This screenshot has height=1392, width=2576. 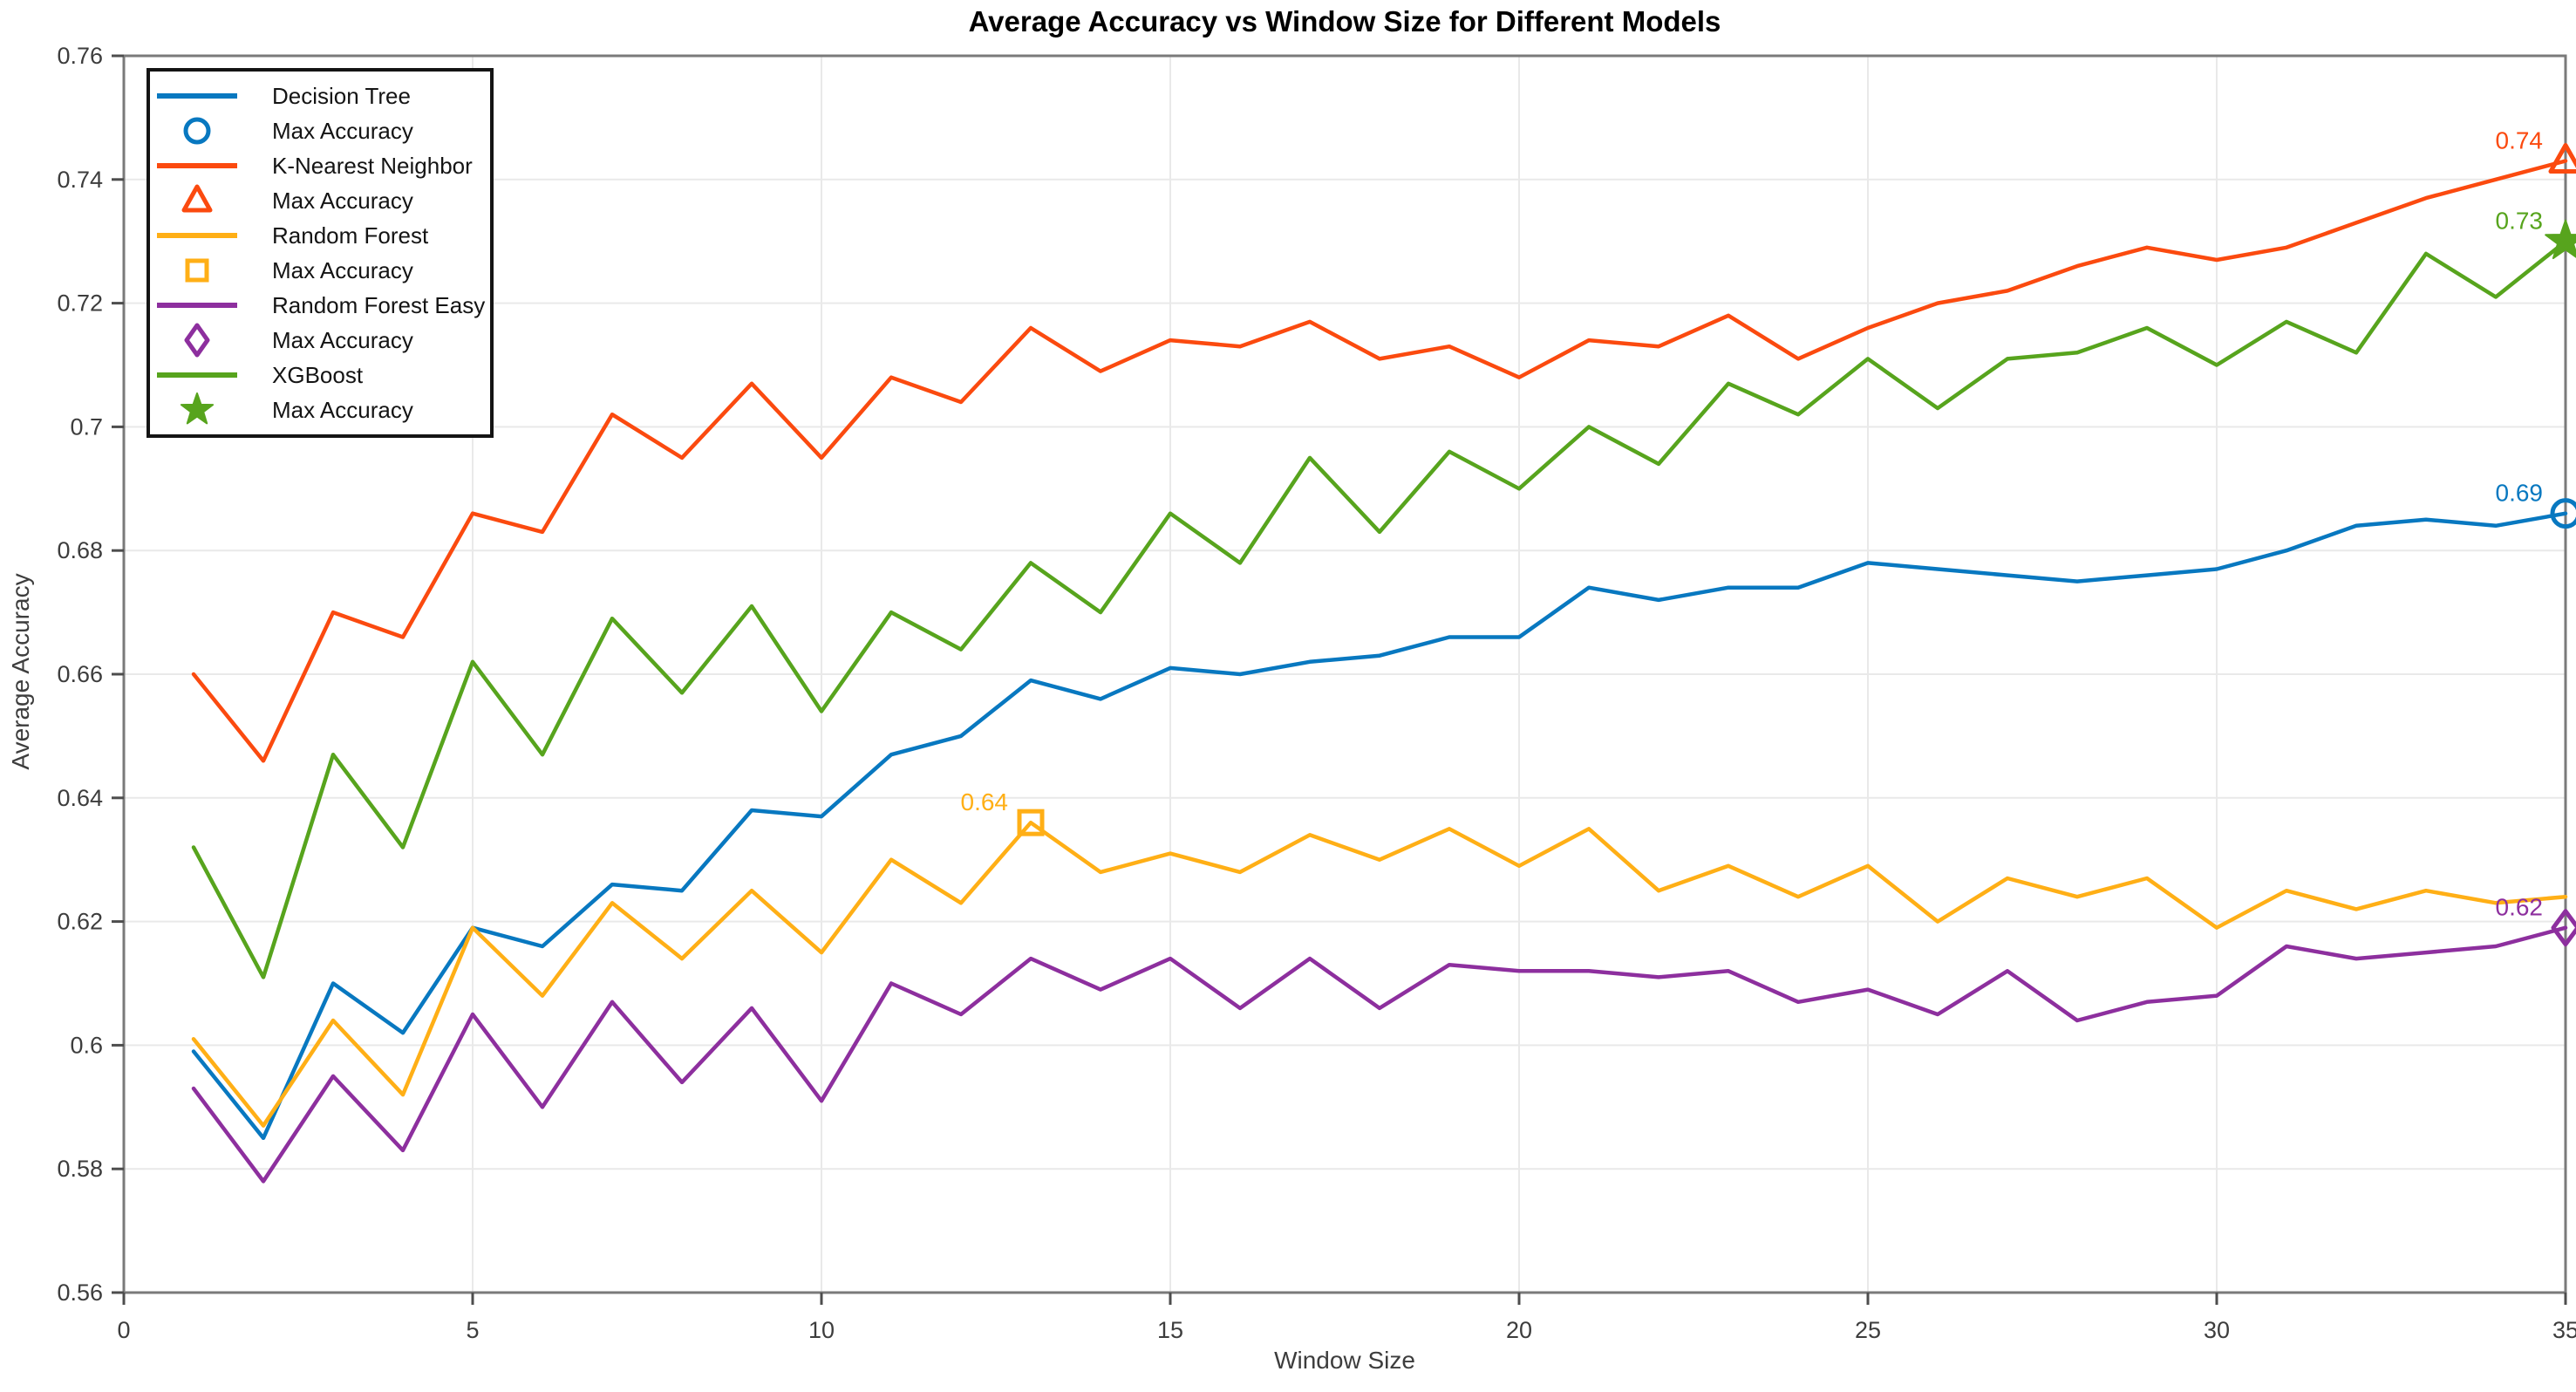 I want to click on y-tick-label: 0.7, so click(x=86, y=426).